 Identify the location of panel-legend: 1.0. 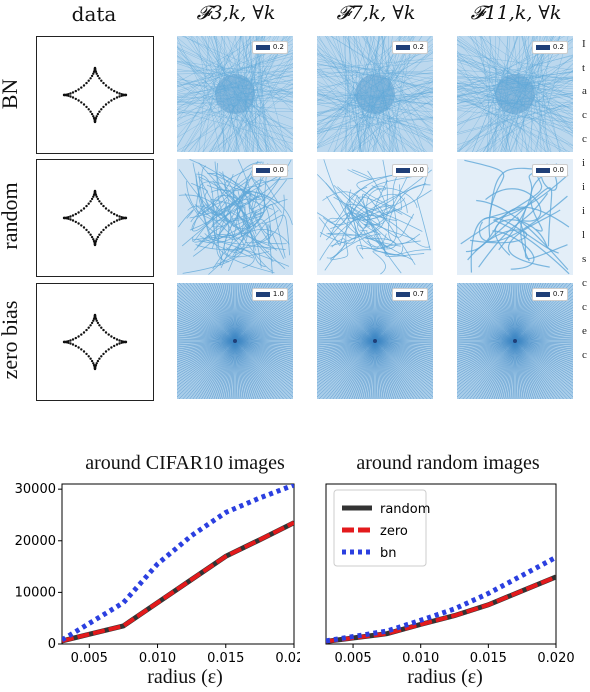
(269, 294).